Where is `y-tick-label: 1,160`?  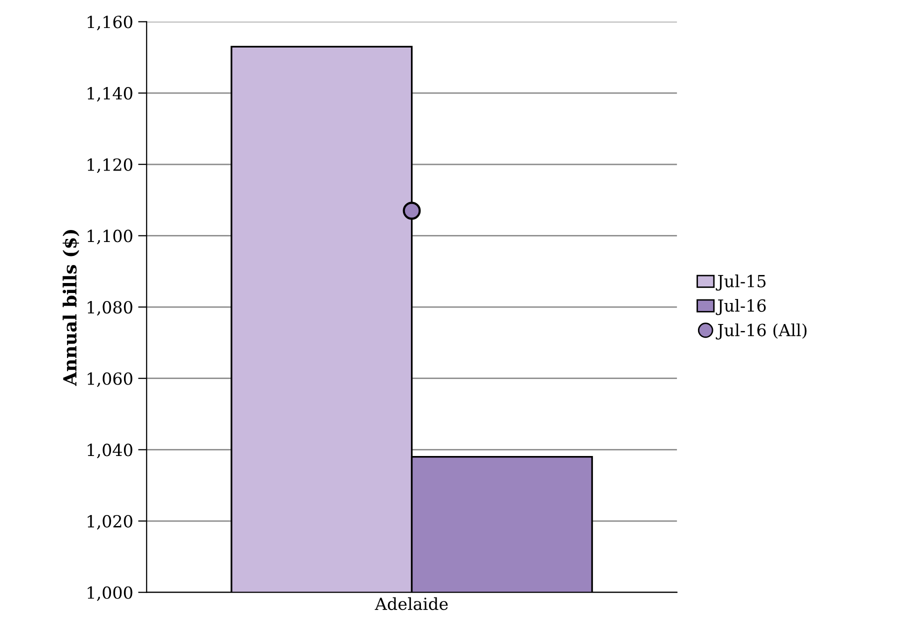
y-tick-label: 1,160 is located at coordinates (110, 23).